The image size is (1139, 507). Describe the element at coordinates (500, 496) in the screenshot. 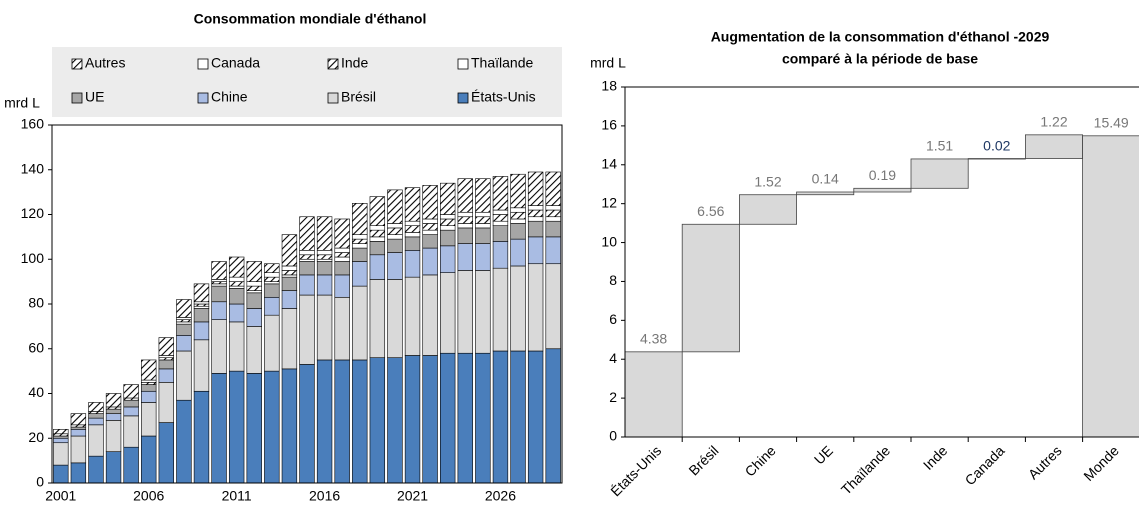

I see `x-tick-label: 2026` at that location.